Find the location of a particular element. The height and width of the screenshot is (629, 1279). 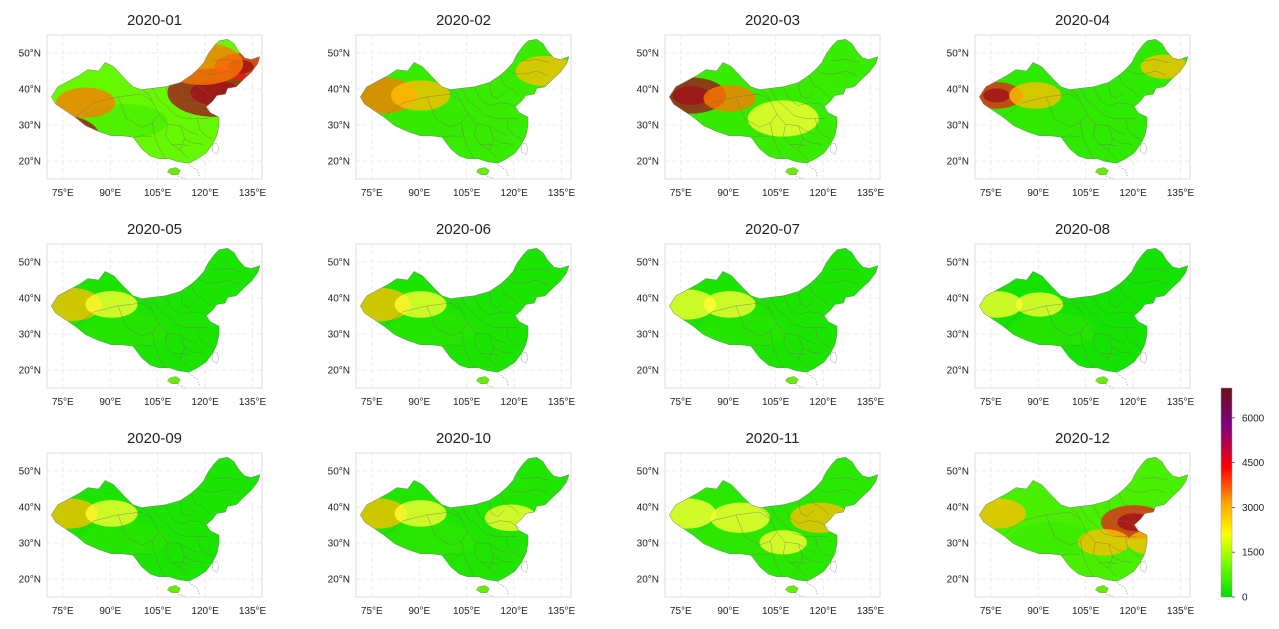

colorbar-tick-label: 0 is located at coordinates (1245, 598).